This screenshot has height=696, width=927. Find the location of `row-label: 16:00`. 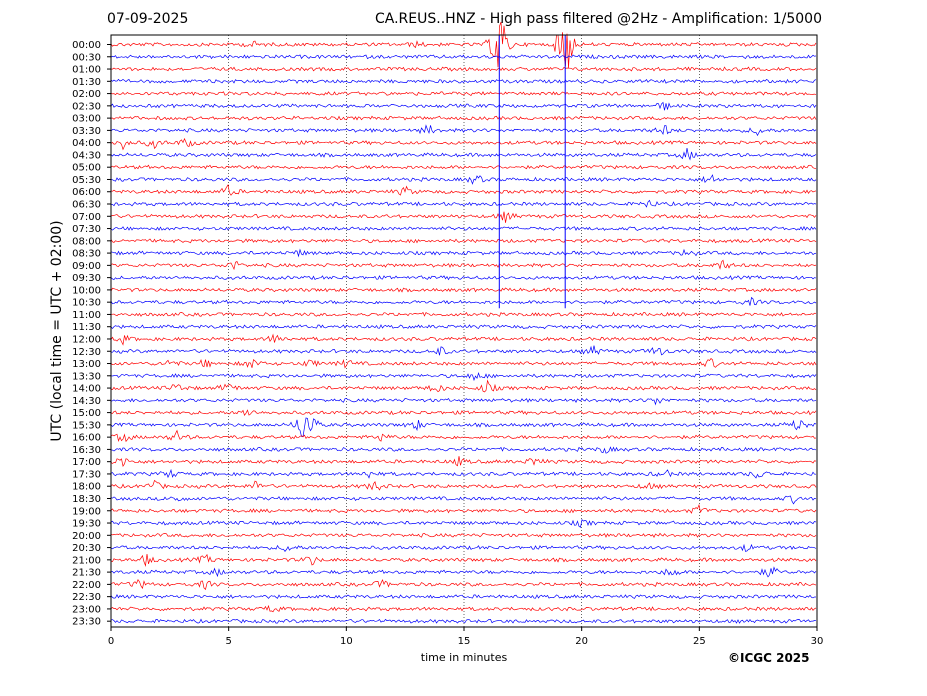

row-label: 16:00 is located at coordinates (86, 438).